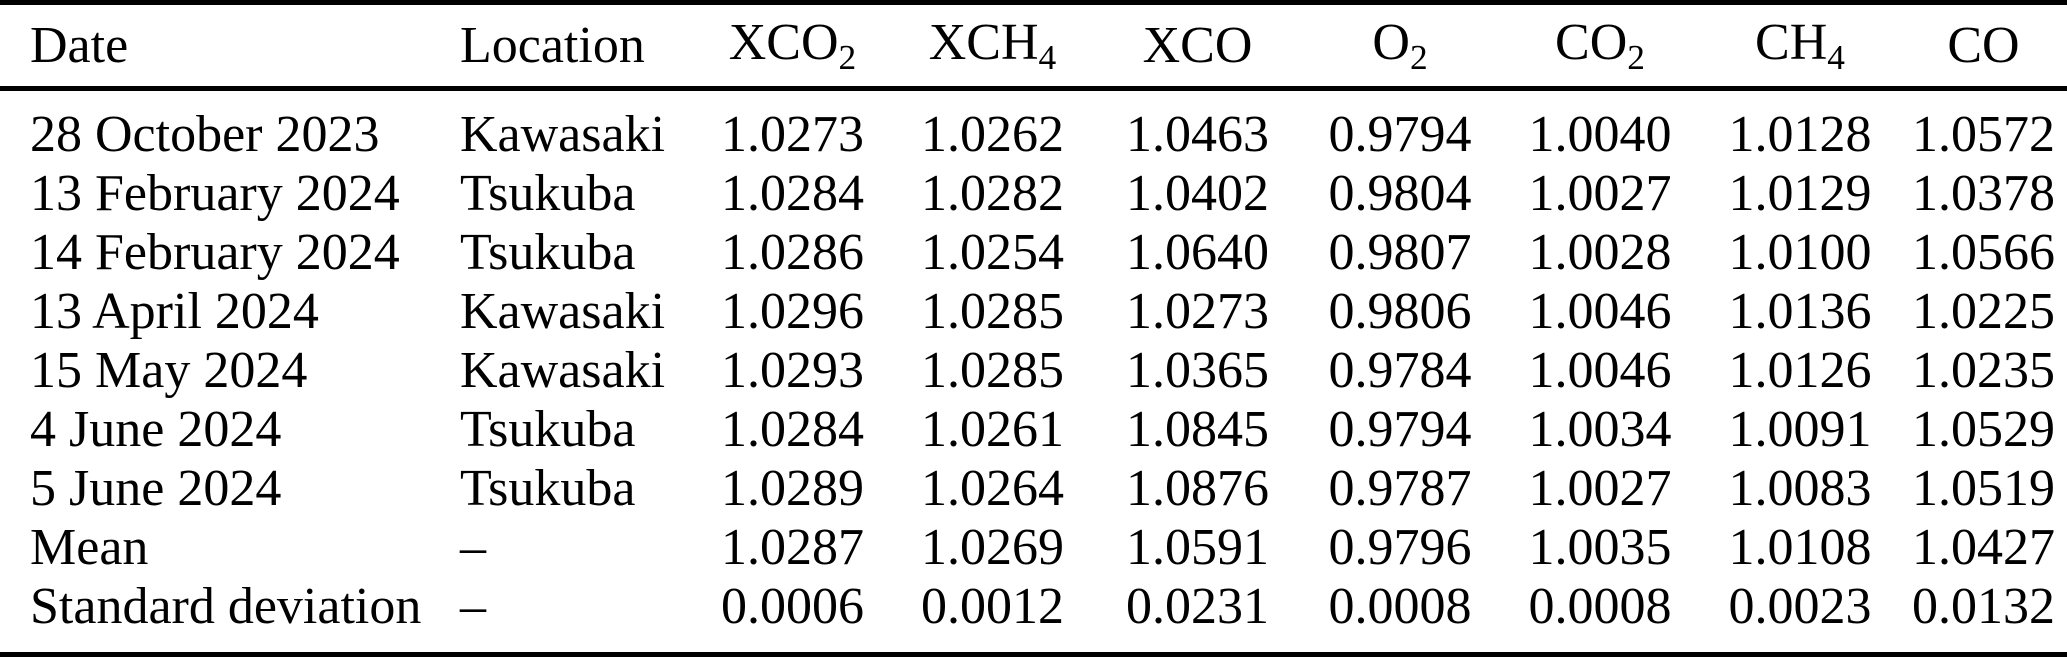 The width and height of the screenshot is (2067, 660). What do you see at coordinates (1600, 252) in the screenshot?
I see `value-cell-co2: 1.0028` at bounding box center [1600, 252].